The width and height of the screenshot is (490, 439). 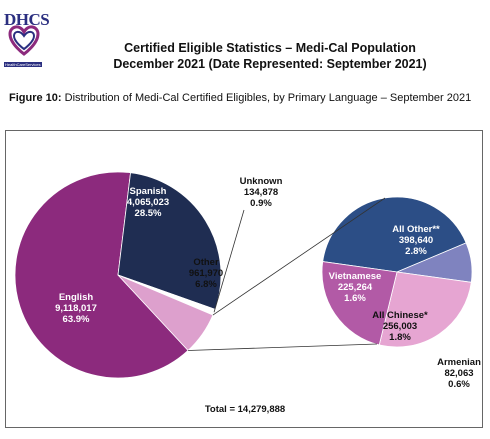 I want to click on breakdown-label-all-chinese-line: 1.8%, so click(x=400, y=337).